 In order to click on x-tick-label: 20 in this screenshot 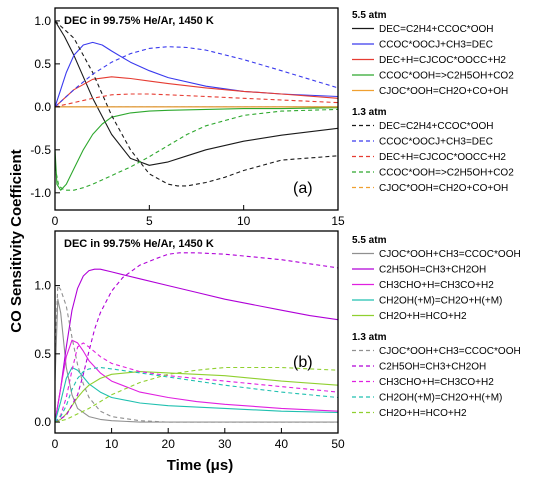, I will do `click(169, 444)`.